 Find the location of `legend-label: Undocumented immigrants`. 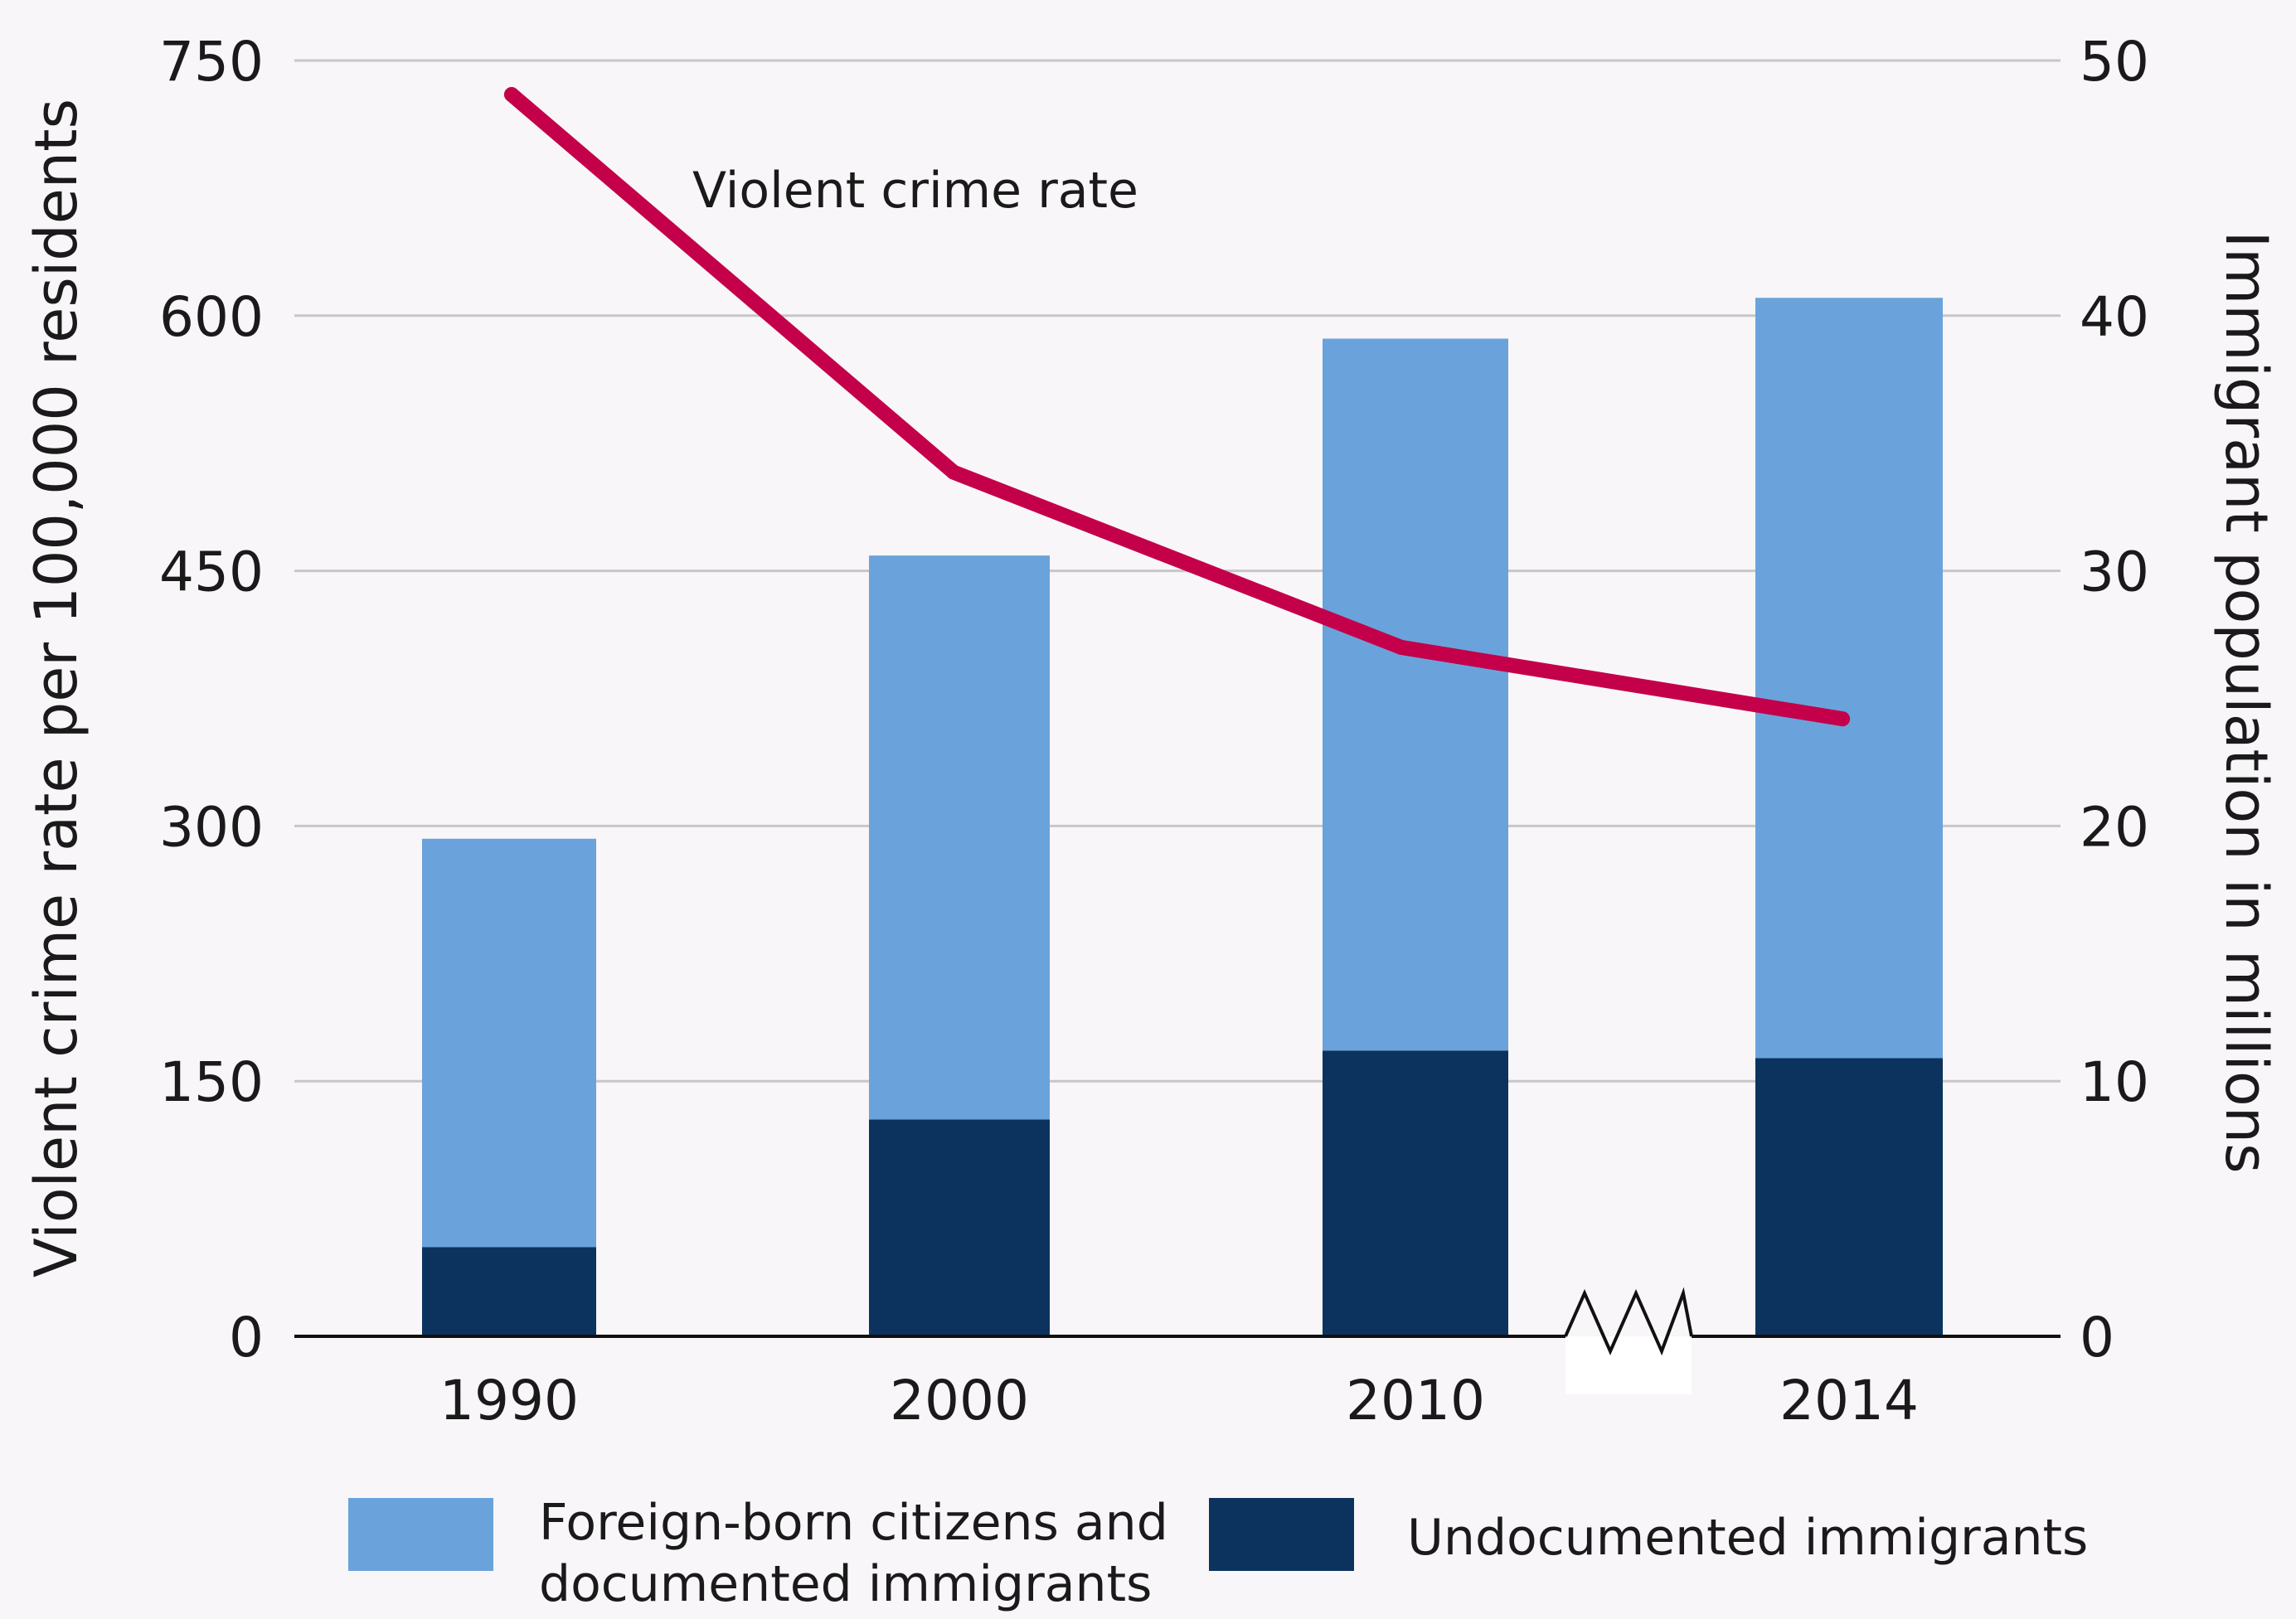

legend-label: Undocumented immigrants is located at coordinates (1748, 1538).